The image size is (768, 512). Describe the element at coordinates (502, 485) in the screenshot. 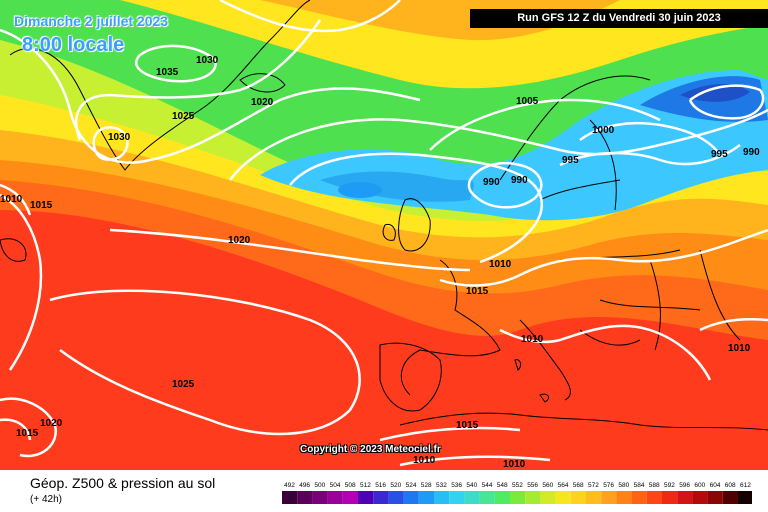

I see `scale-label: 548` at that location.